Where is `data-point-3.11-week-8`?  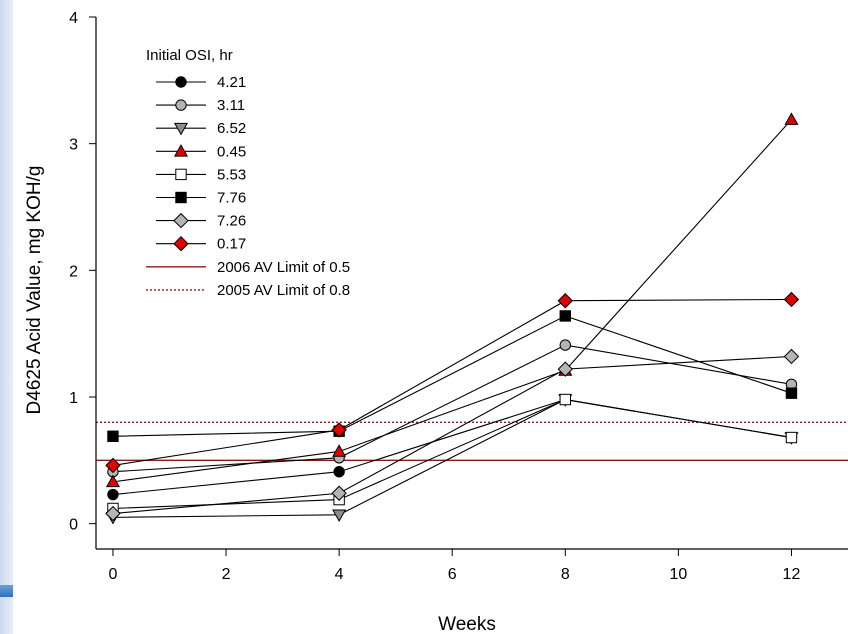 data-point-3.11-week-8 is located at coordinates (565, 345).